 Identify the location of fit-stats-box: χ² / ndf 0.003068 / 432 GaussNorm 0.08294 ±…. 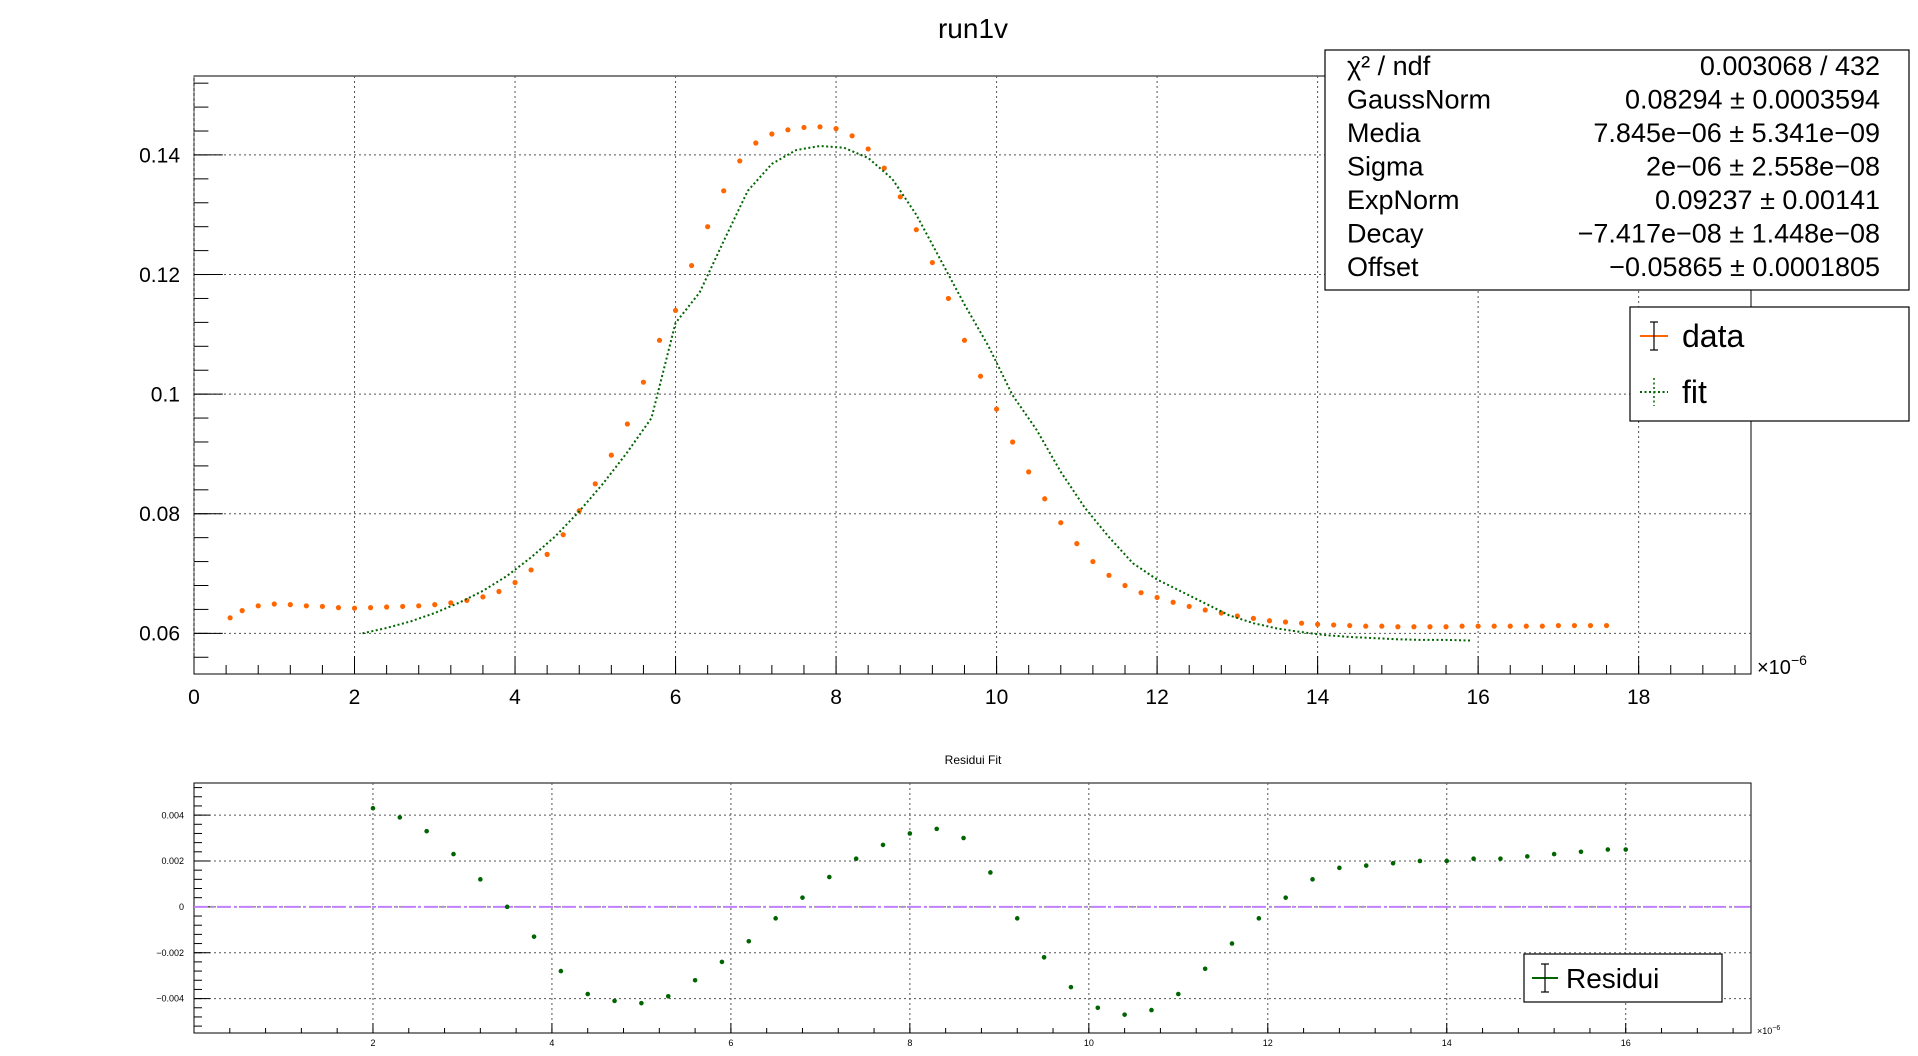
(1617, 170).